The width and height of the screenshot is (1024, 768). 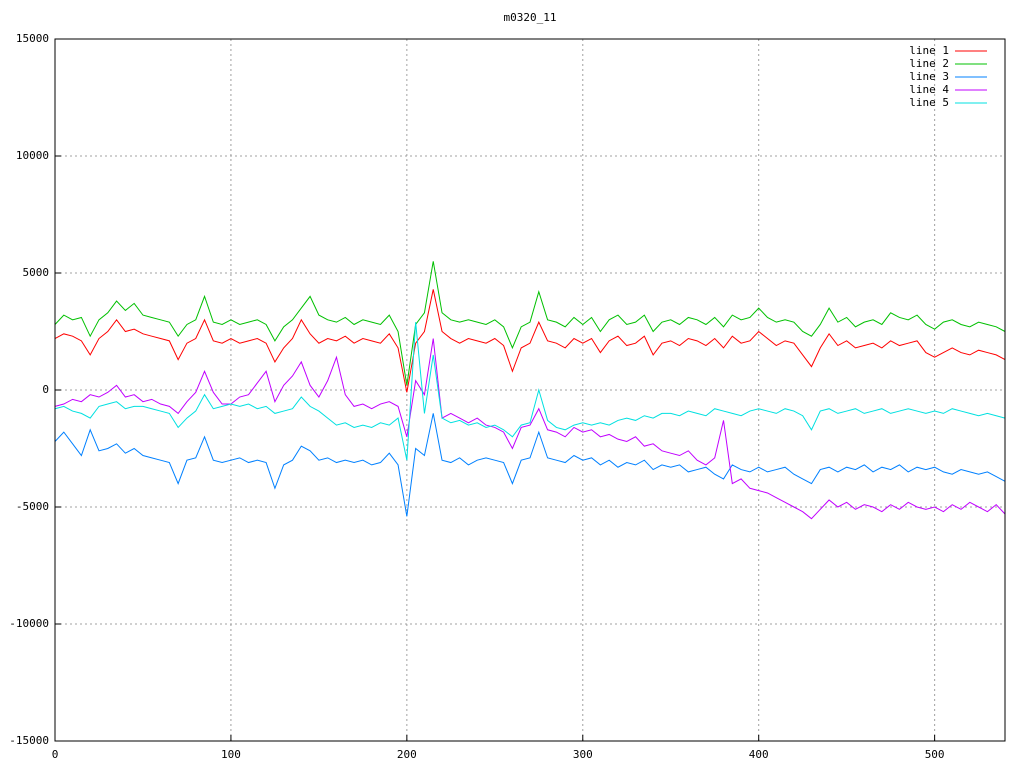 What do you see at coordinates (929, 102) in the screenshot?
I see `legend-label: line 5` at bounding box center [929, 102].